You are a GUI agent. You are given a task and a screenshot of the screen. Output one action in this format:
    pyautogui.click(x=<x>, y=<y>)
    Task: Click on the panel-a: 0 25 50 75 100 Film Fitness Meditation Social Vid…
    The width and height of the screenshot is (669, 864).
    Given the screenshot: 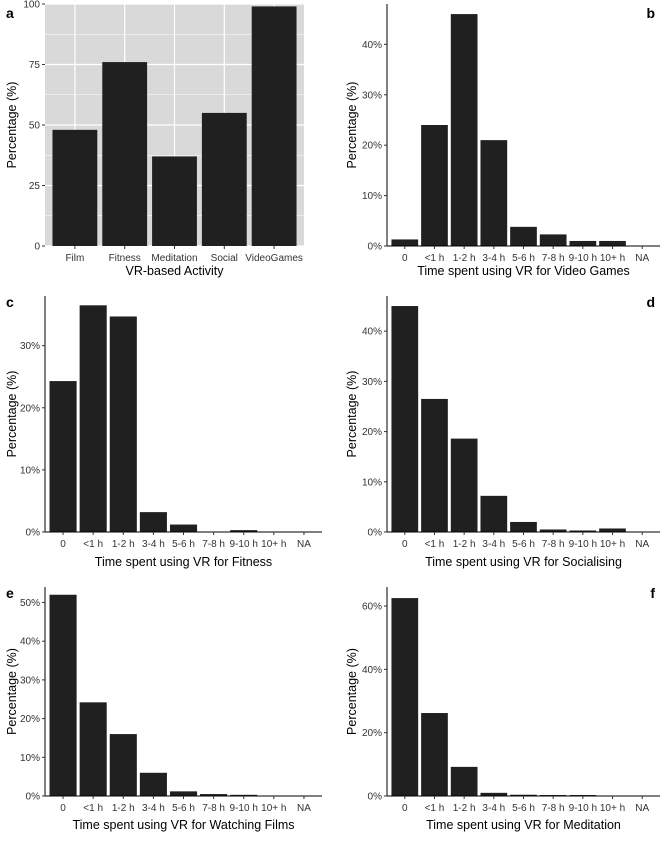 What is the action you would take?
    pyautogui.click(x=154, y=139)
    